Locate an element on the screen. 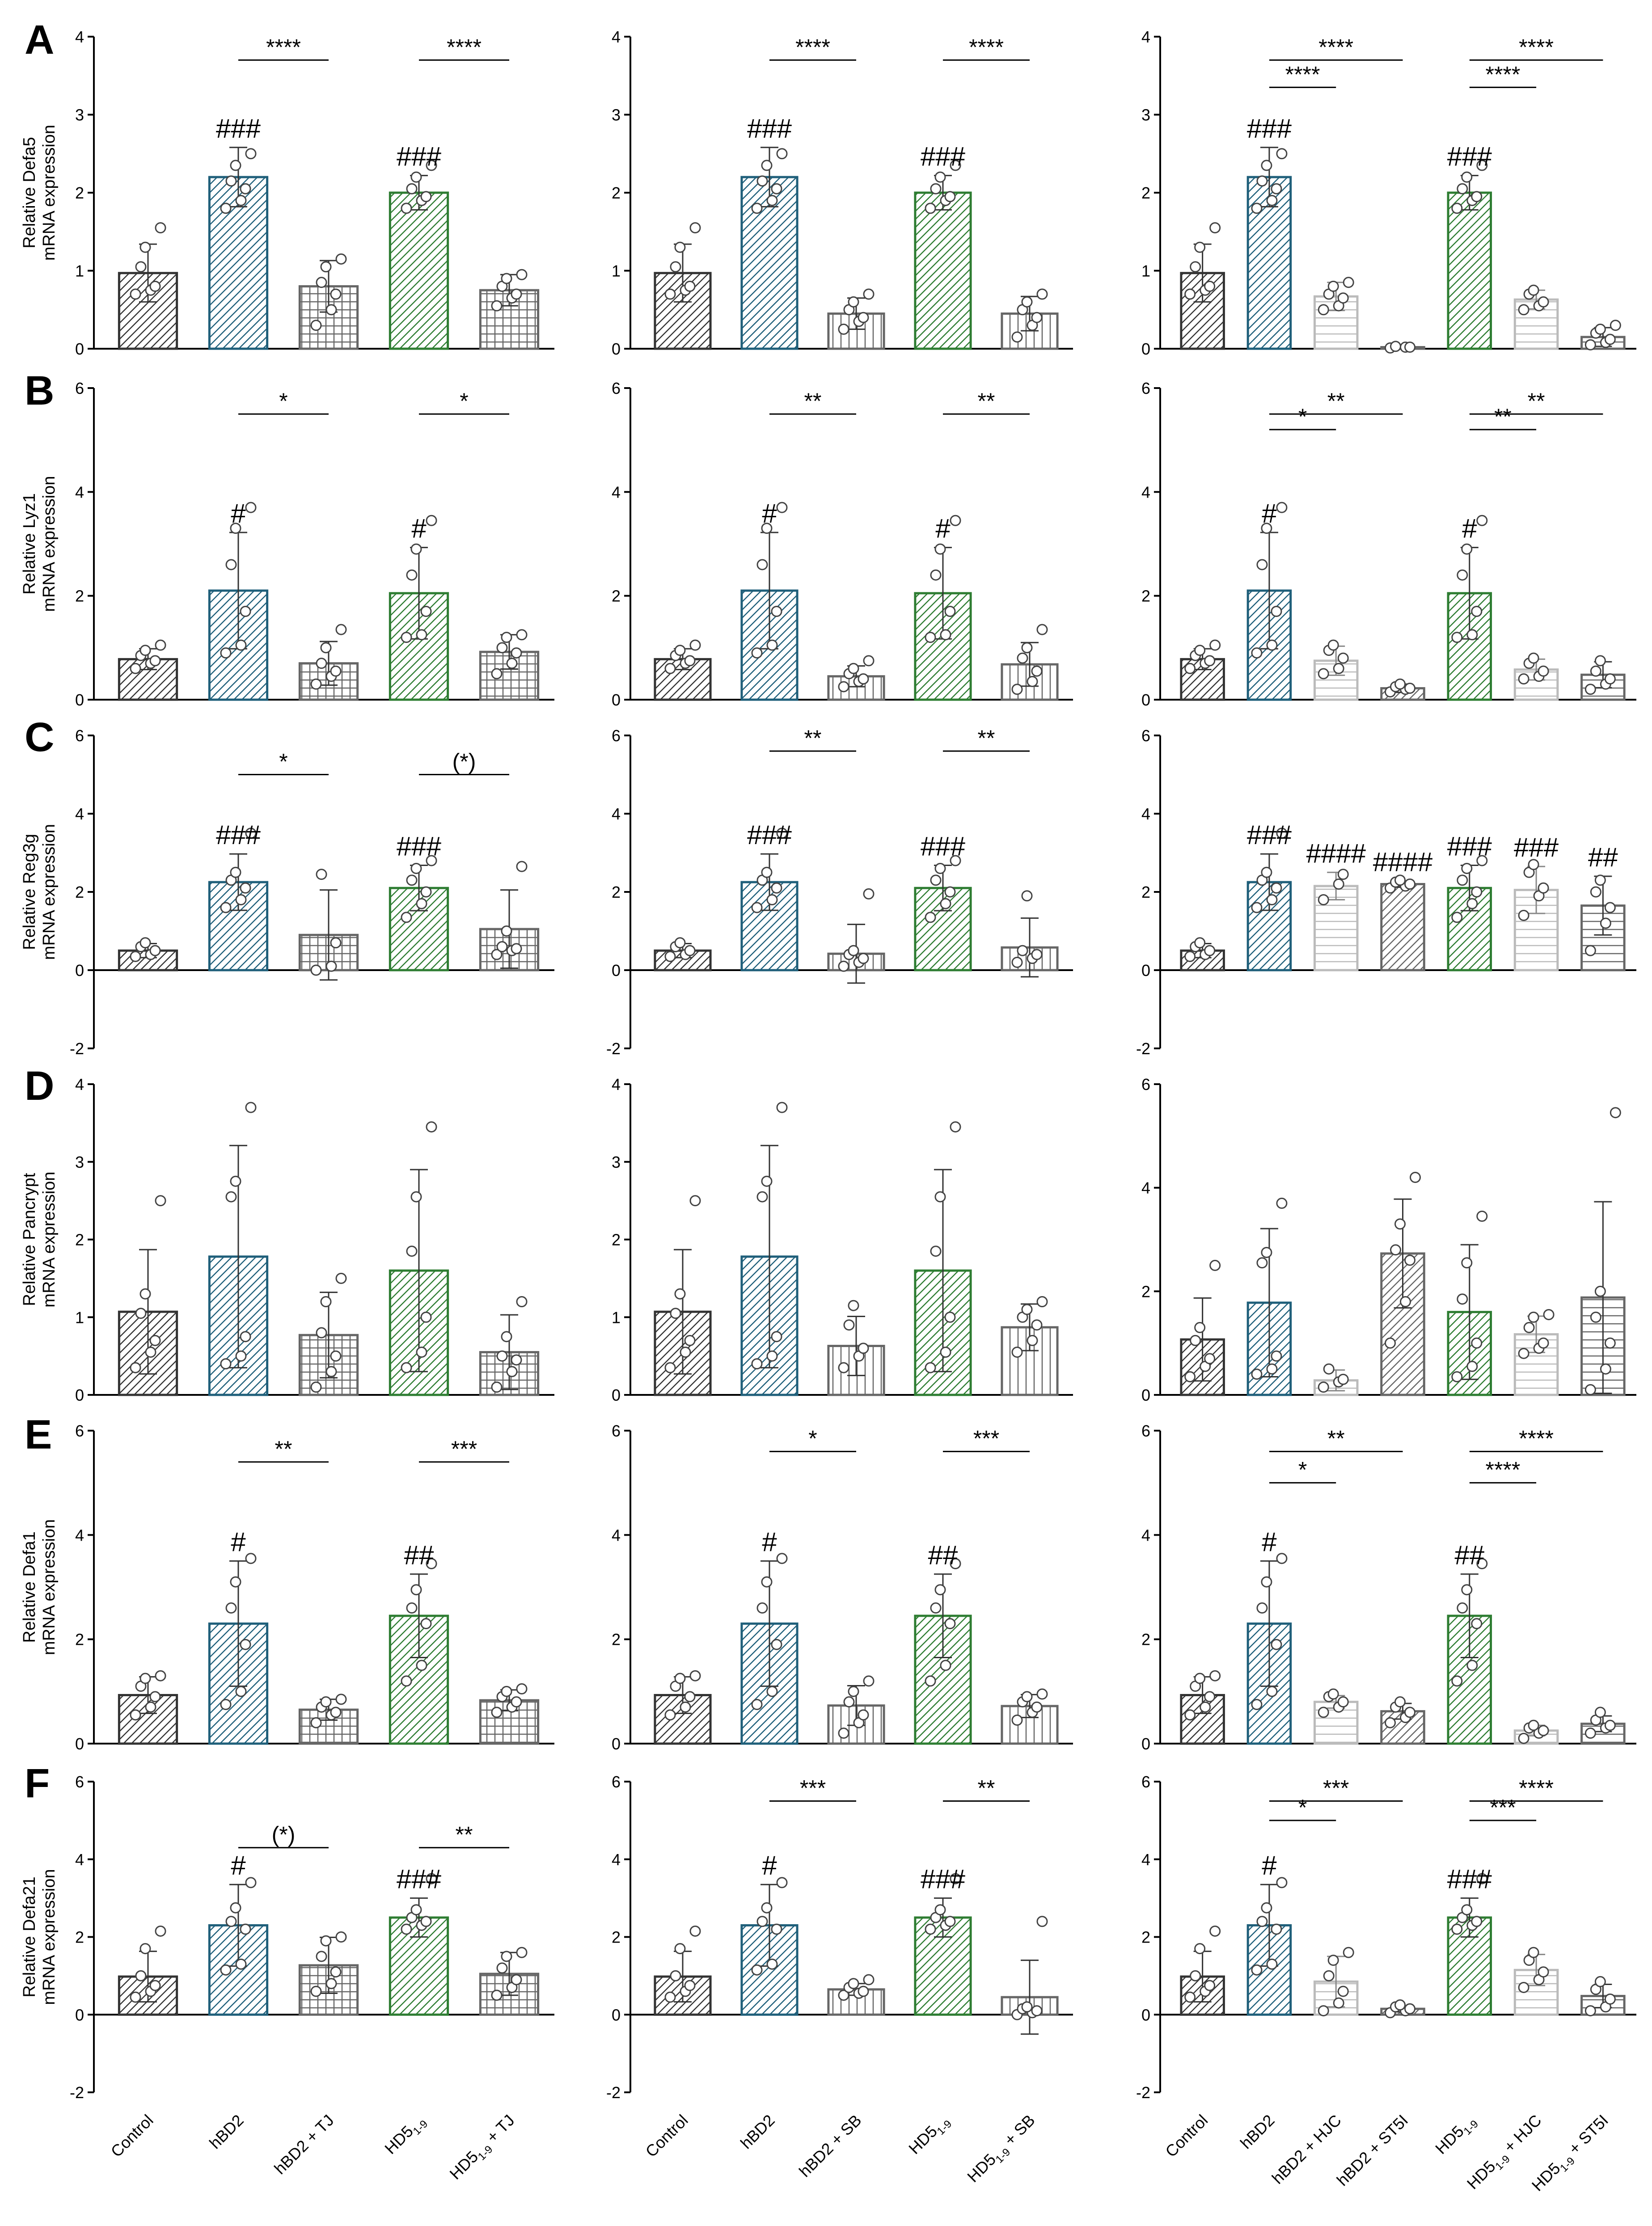  x-tick-label: hBD2 is located at coordinates (757, 2132).